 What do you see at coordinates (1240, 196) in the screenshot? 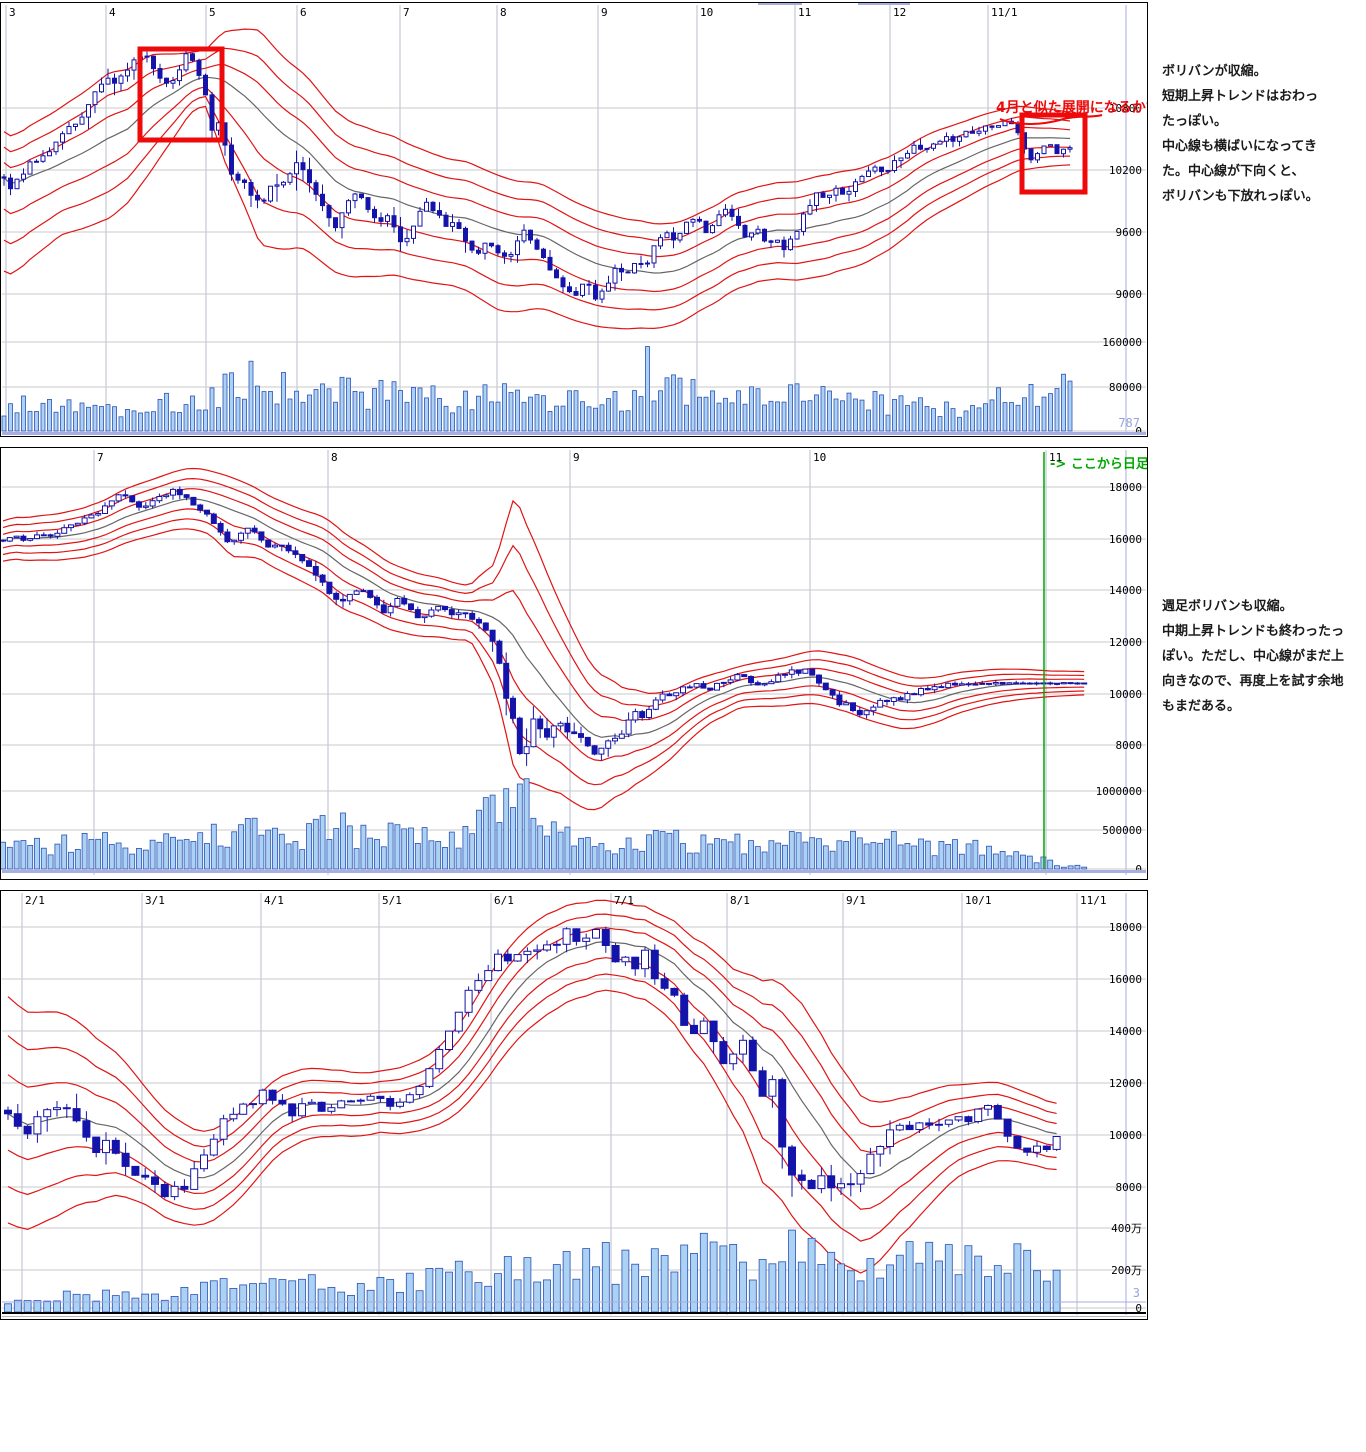
I see `note-line: ボリバンも下放れっぽい。` at bounding box center [1240, 196].